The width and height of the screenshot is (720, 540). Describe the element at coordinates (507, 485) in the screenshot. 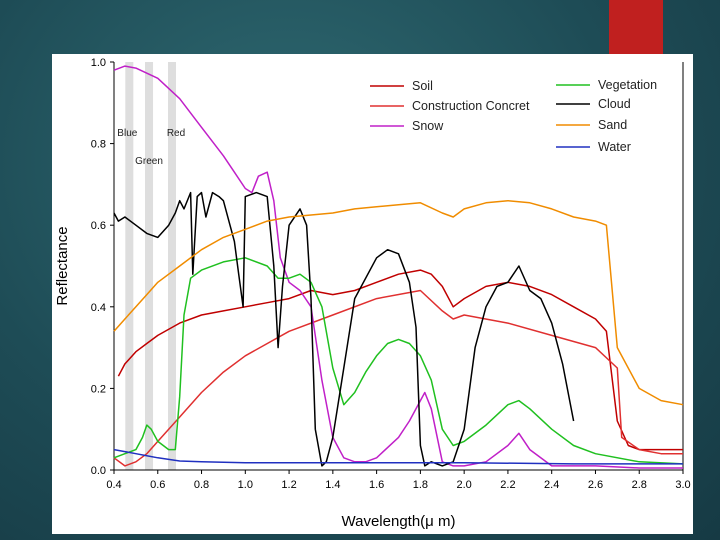

I see `x-tick-label: 2.2` at that location.